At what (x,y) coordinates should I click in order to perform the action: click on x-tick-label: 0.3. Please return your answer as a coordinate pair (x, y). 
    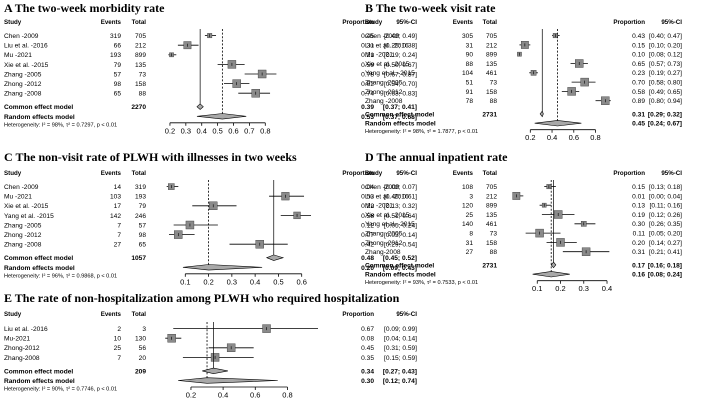
    Looking at the image, I should click on (584, 288).